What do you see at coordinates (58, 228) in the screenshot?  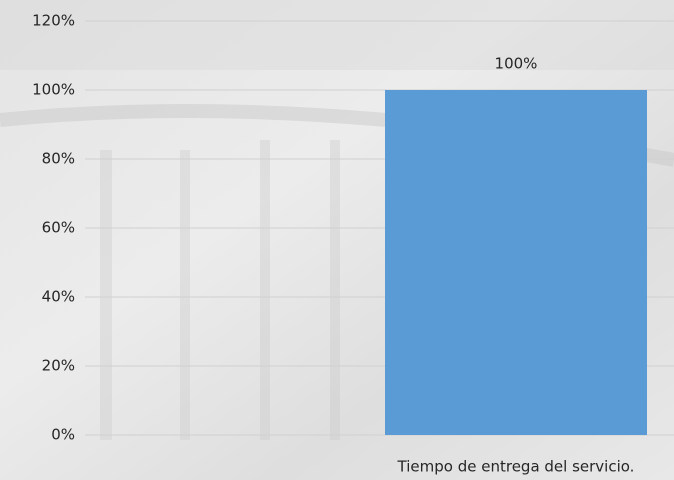 I see `y-tick-label: 60%` at bounding box center [58, 228].